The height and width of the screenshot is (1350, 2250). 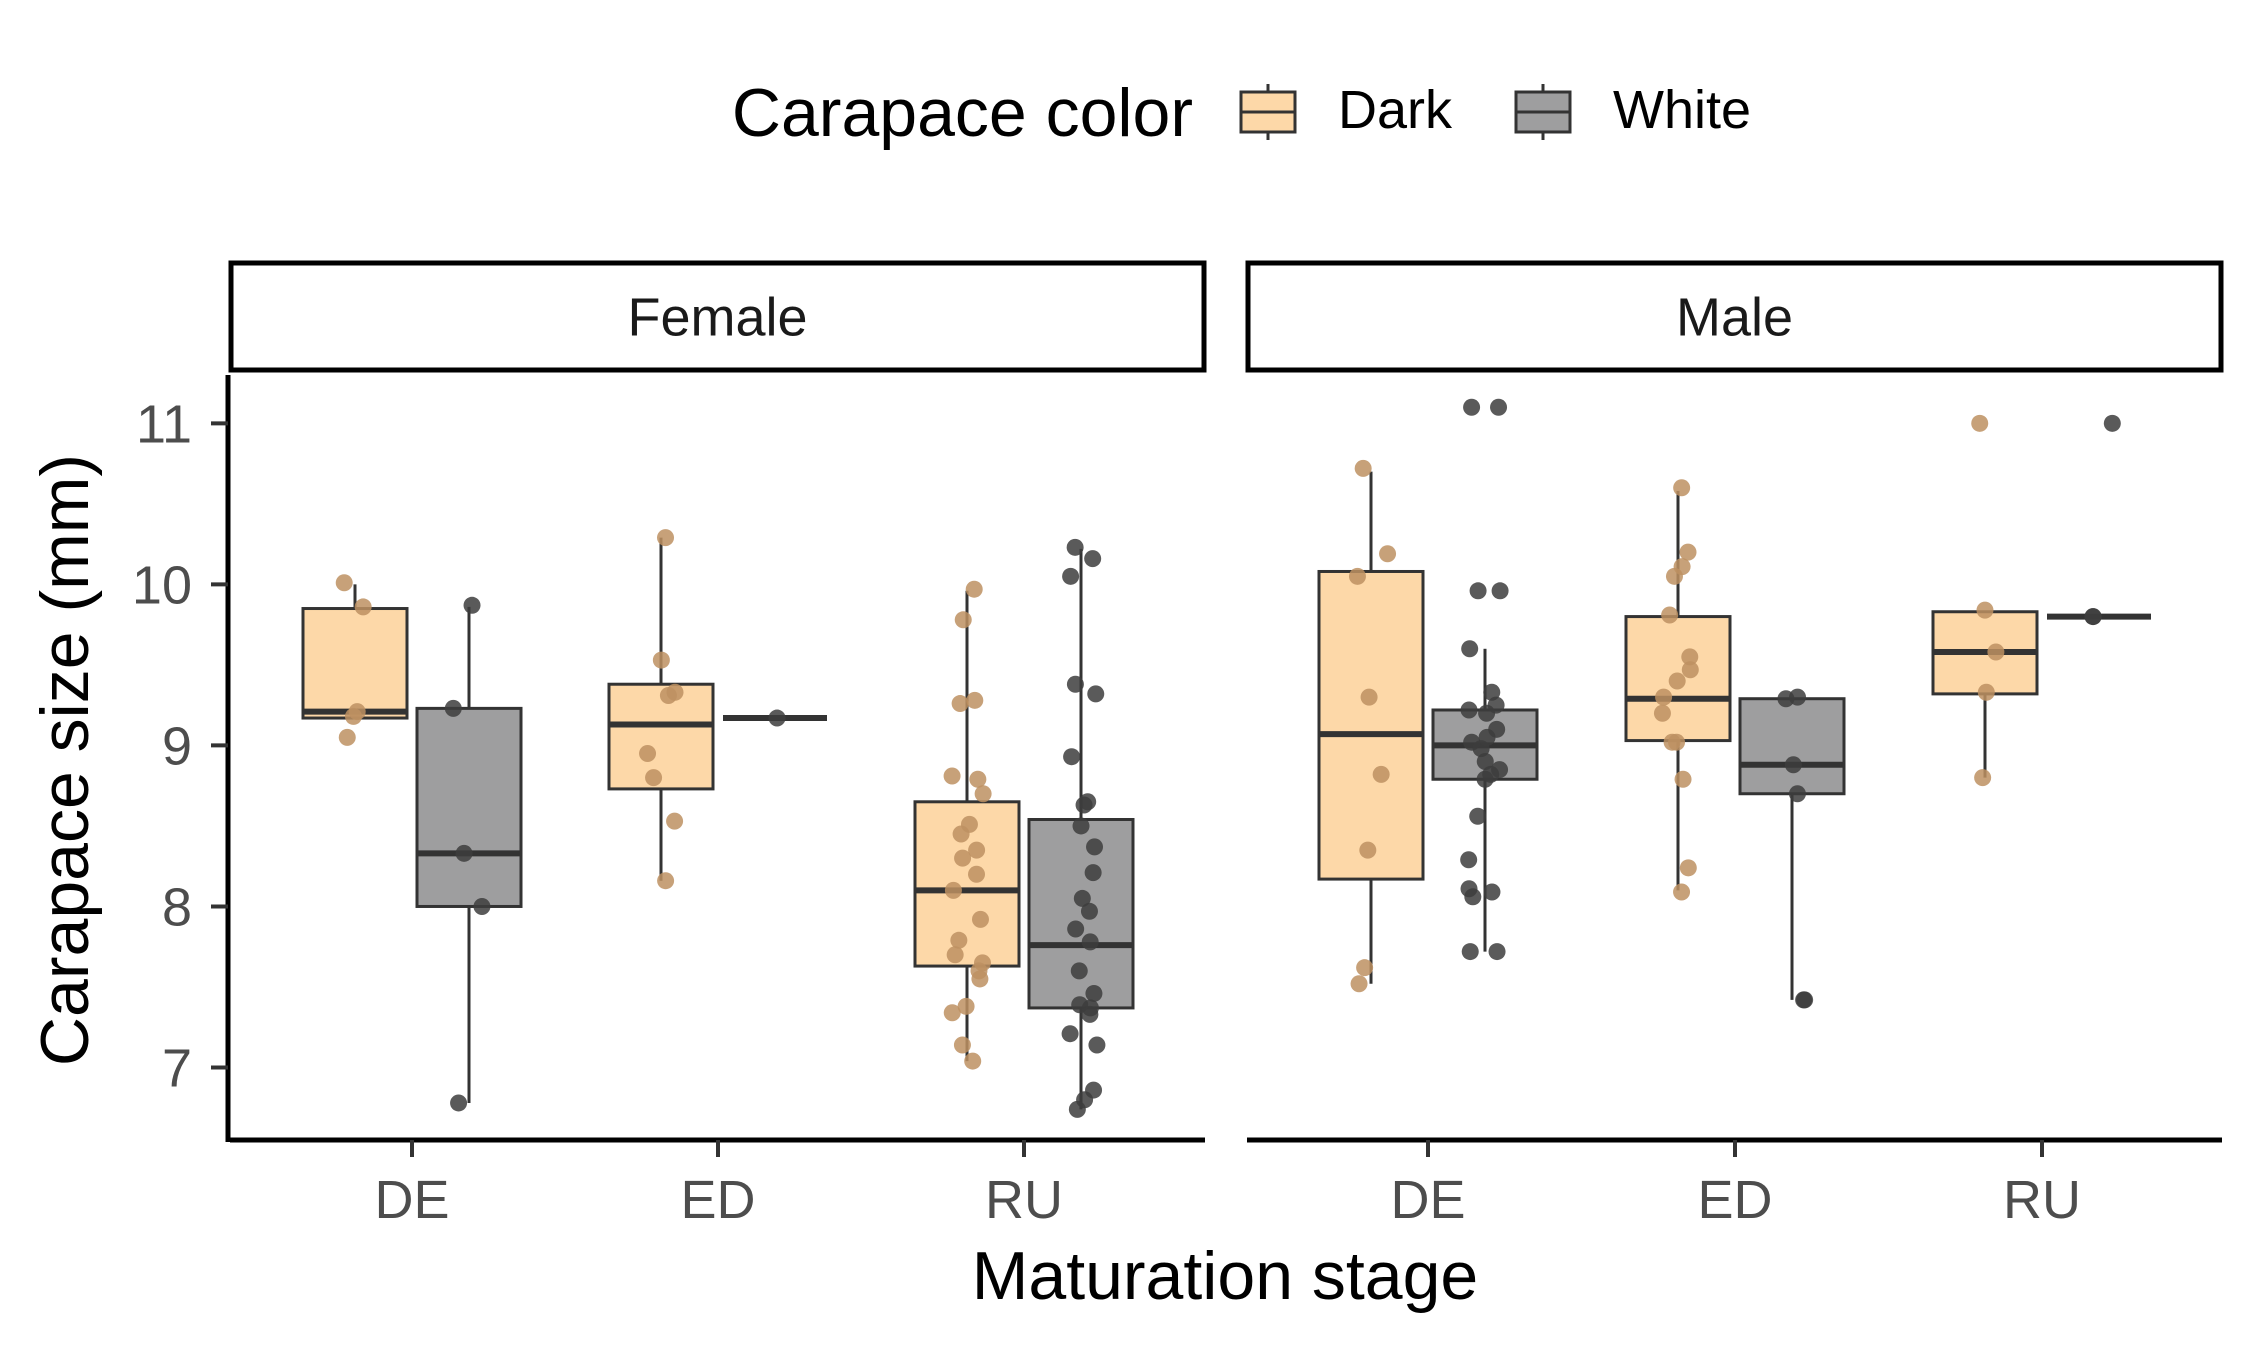 I want to click on points-female-ru-white, so click(x=1083, y=828).